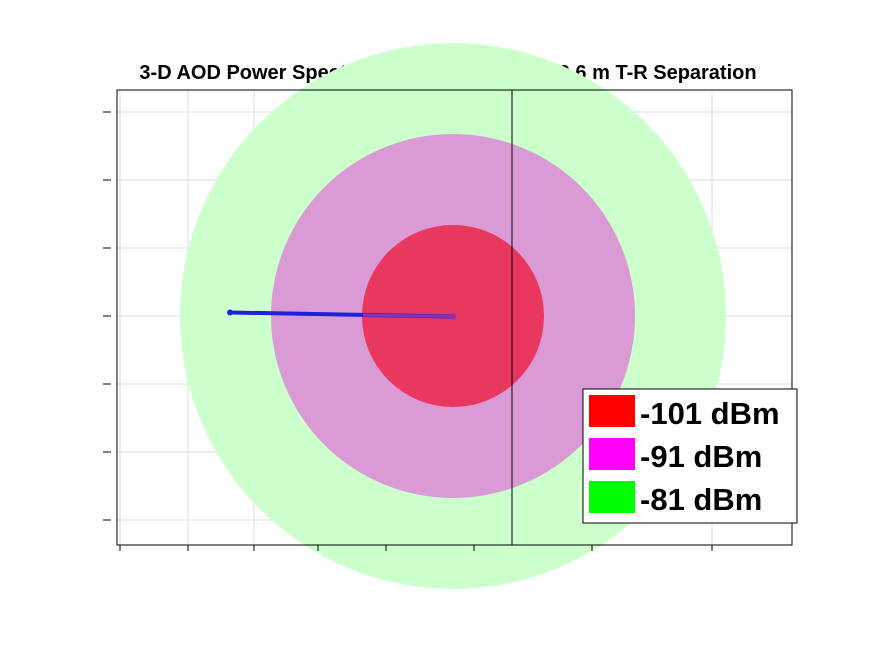  What do you see at coordinates (341, 314) in the screenshot?
I see `arrival-lobe` at bounding box center [341, 314].